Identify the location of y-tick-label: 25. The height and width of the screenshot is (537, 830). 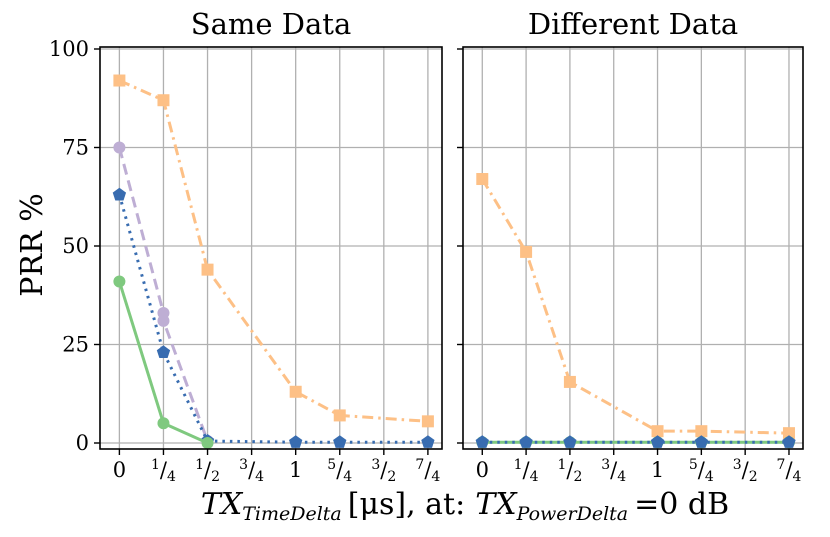
(75, 345).